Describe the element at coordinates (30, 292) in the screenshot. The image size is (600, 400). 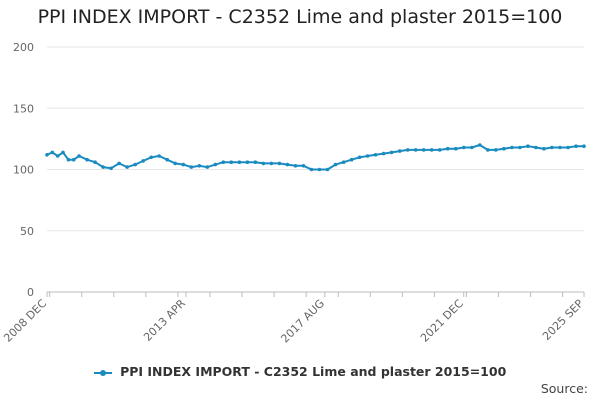
I see `y-tick-label: 0` at that location.